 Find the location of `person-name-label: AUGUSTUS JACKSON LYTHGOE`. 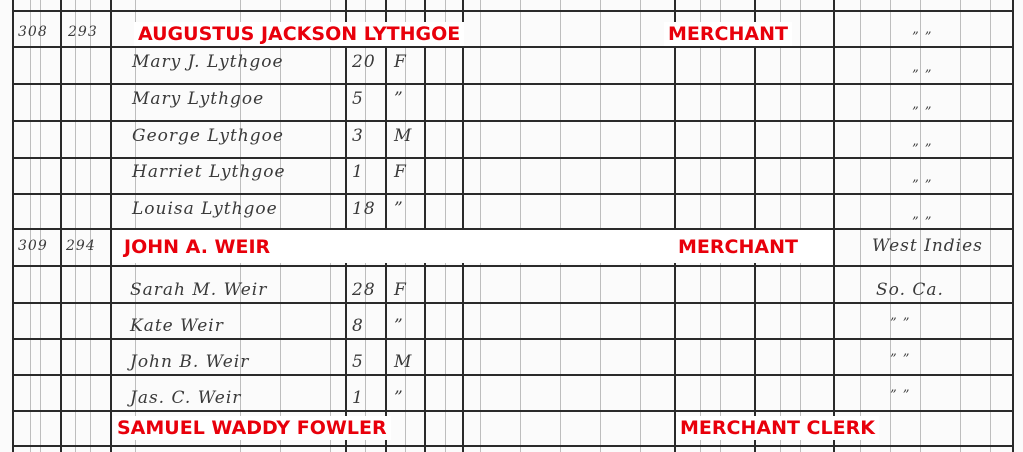

person-name-label: AUGUSTUS JACKSON LYTHGOE is located at coordinates (299, 34).